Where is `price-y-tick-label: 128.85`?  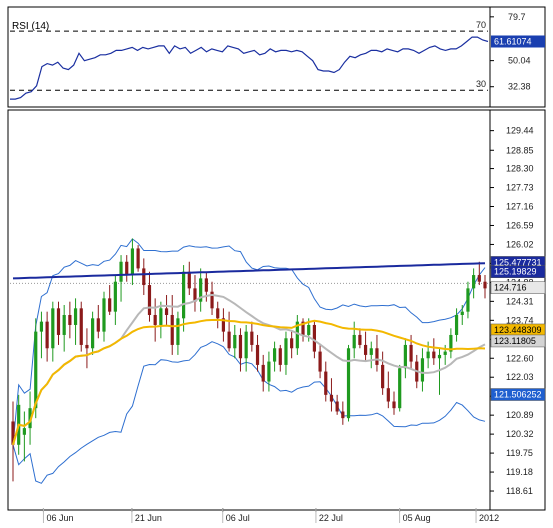 price-y-tick-label: 128.85 is located at coordinates (520, 150).